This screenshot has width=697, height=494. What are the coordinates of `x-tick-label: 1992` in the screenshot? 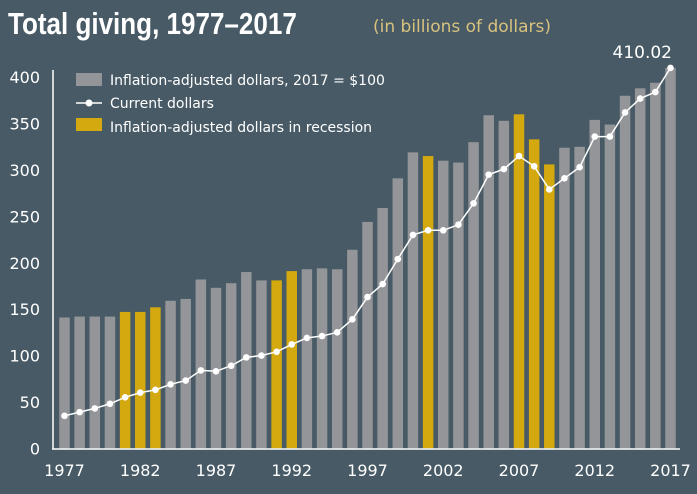 It's located at (291, 470).